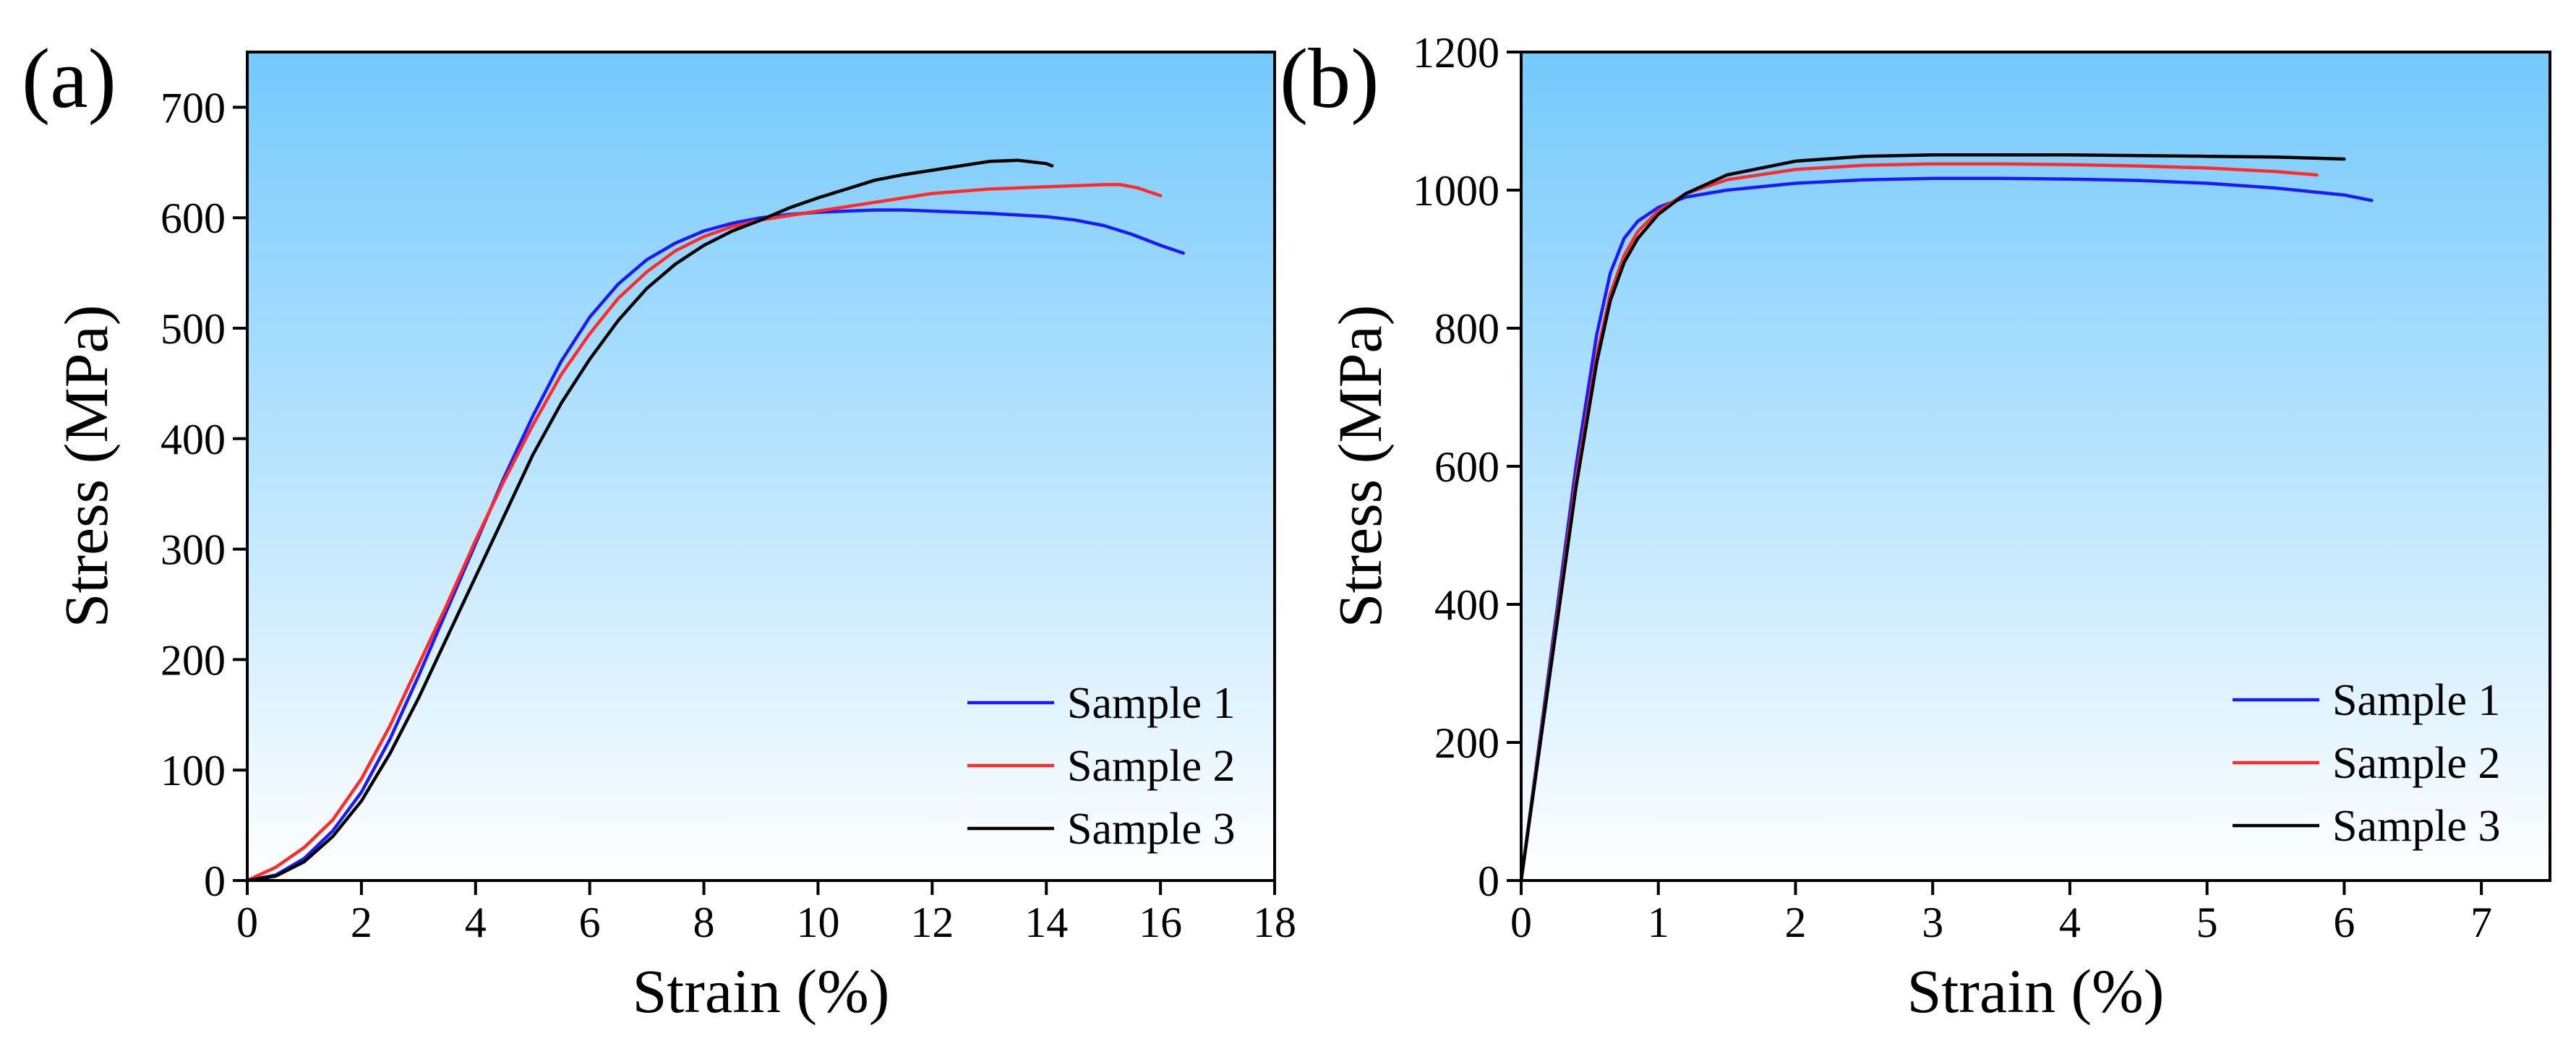 This screenshot has width=2576, height=1041. Describe the element at coordinates (194, 108) in the screenshot. I see `y-tick-label: 700` at that location.